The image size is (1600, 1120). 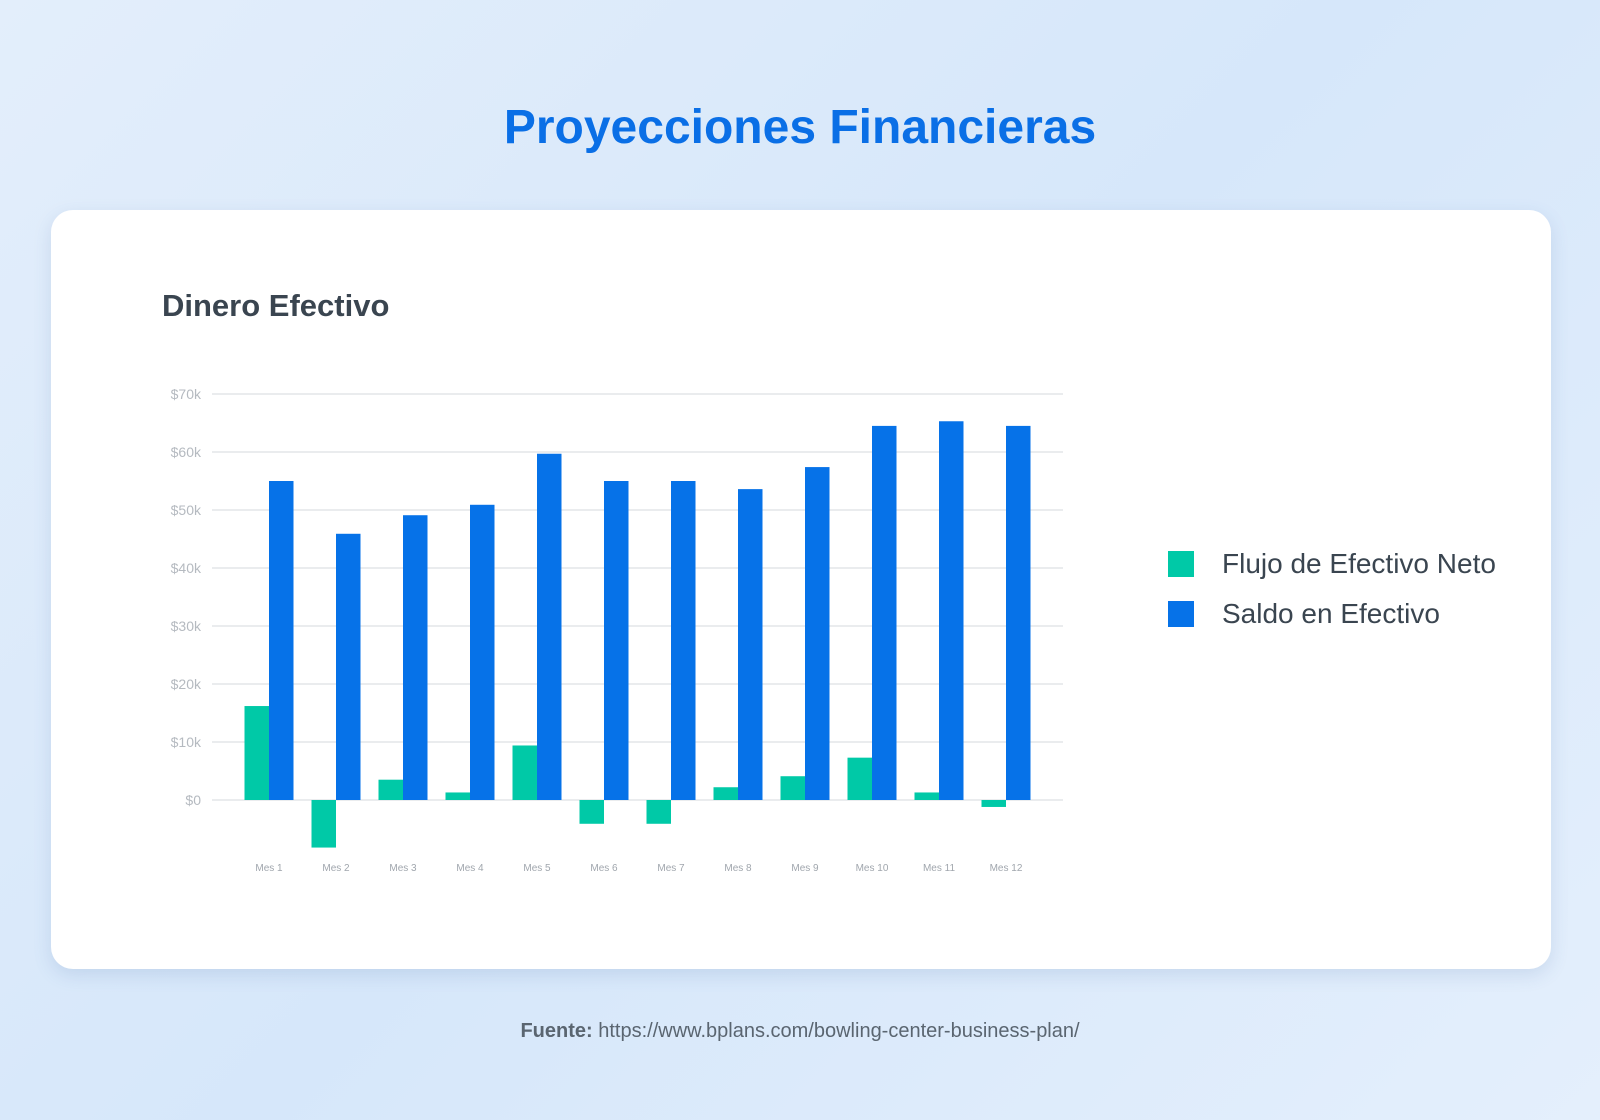 I want to click on y-tick-label: $0, so click(x=193, y=800).